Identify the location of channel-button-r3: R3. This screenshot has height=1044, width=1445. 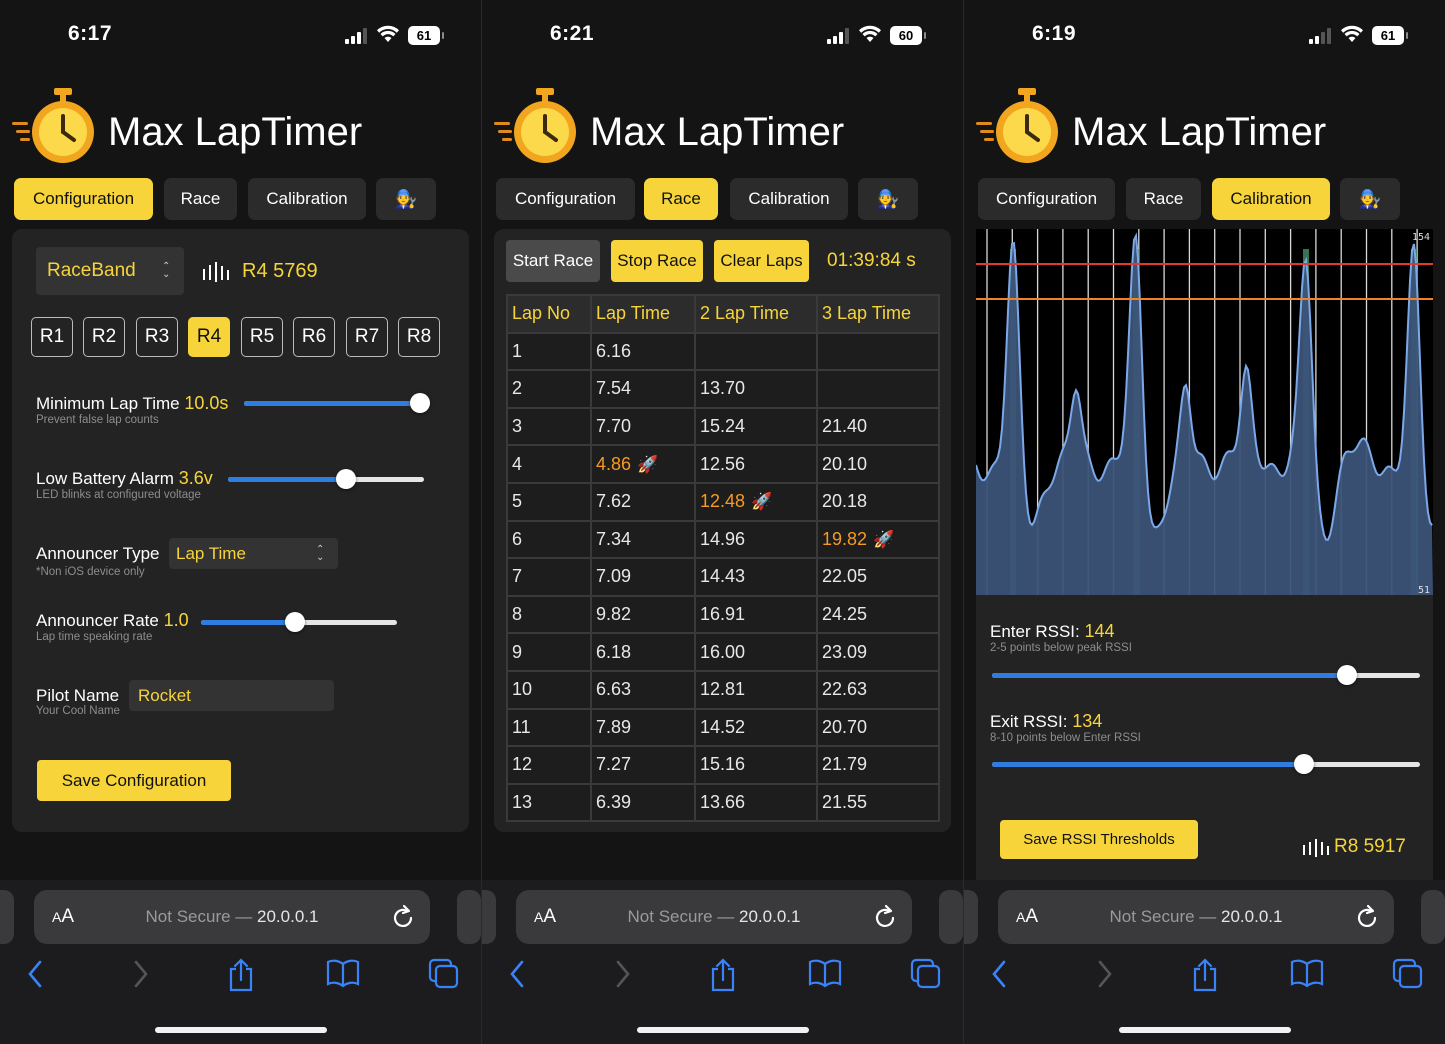
(157, 337).